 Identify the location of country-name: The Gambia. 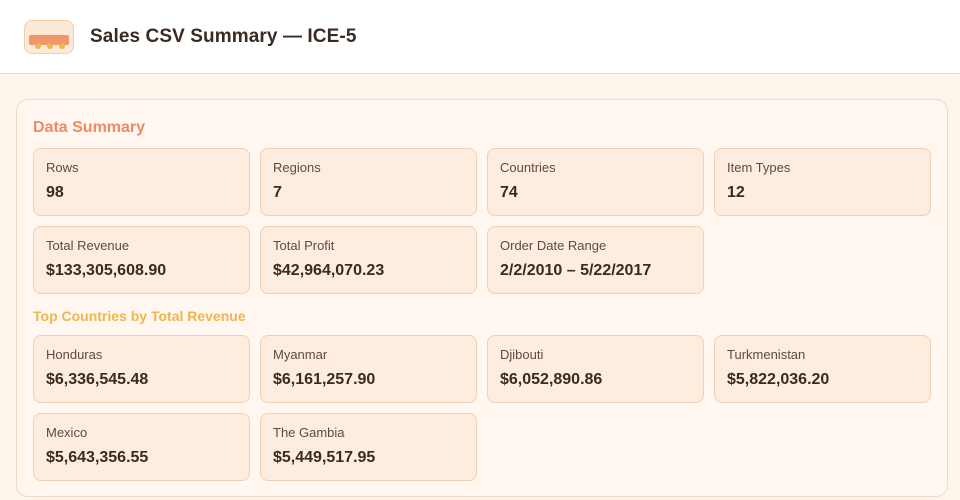
(309, 432).